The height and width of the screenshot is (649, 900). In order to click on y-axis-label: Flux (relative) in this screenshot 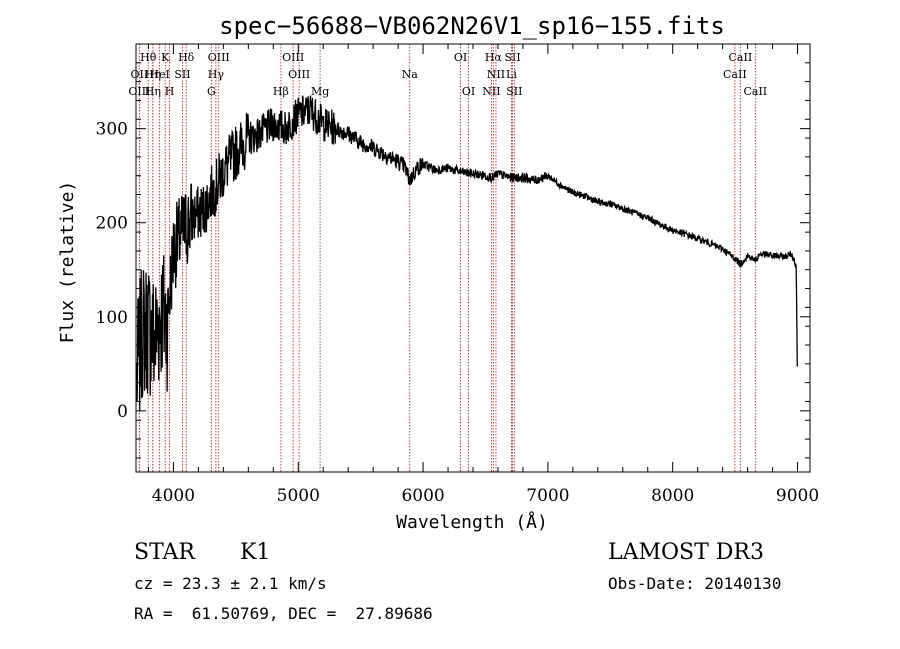, I will do `click(67, 262)`.